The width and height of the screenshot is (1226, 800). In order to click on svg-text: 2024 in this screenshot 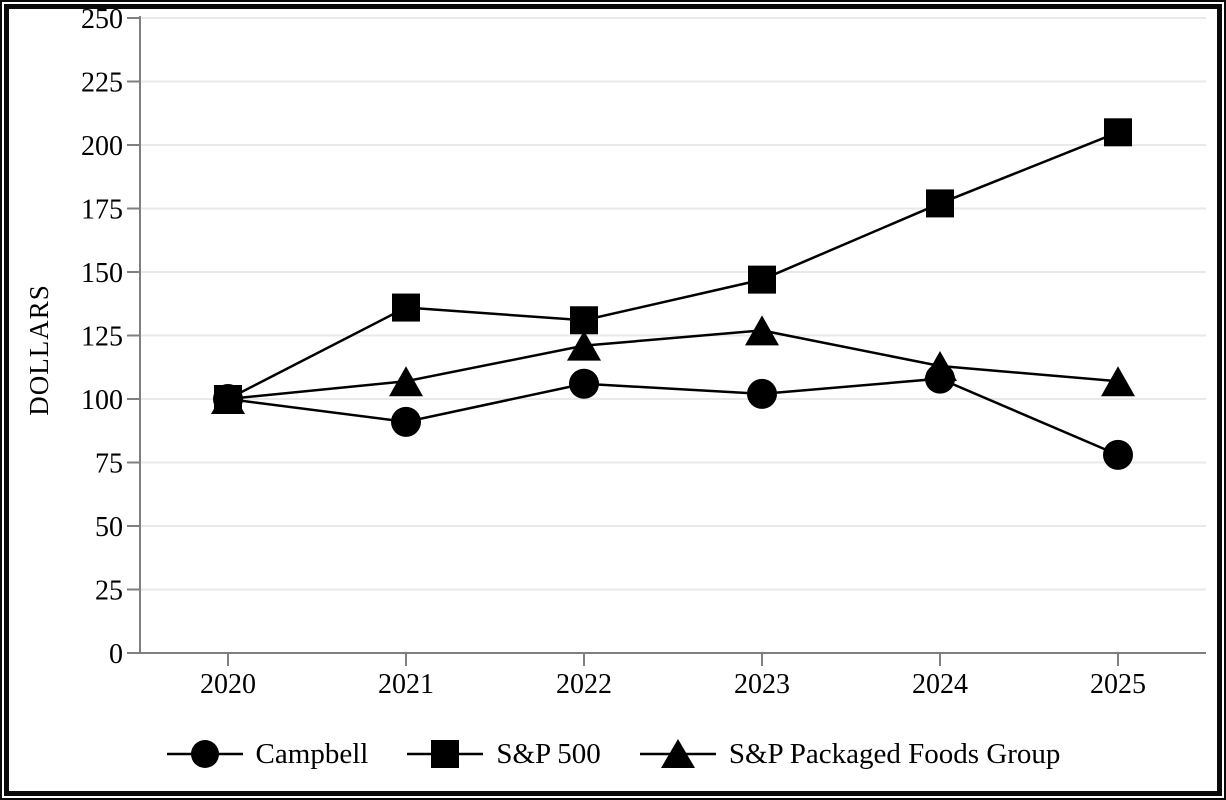, I will do `click(940, 684)`.